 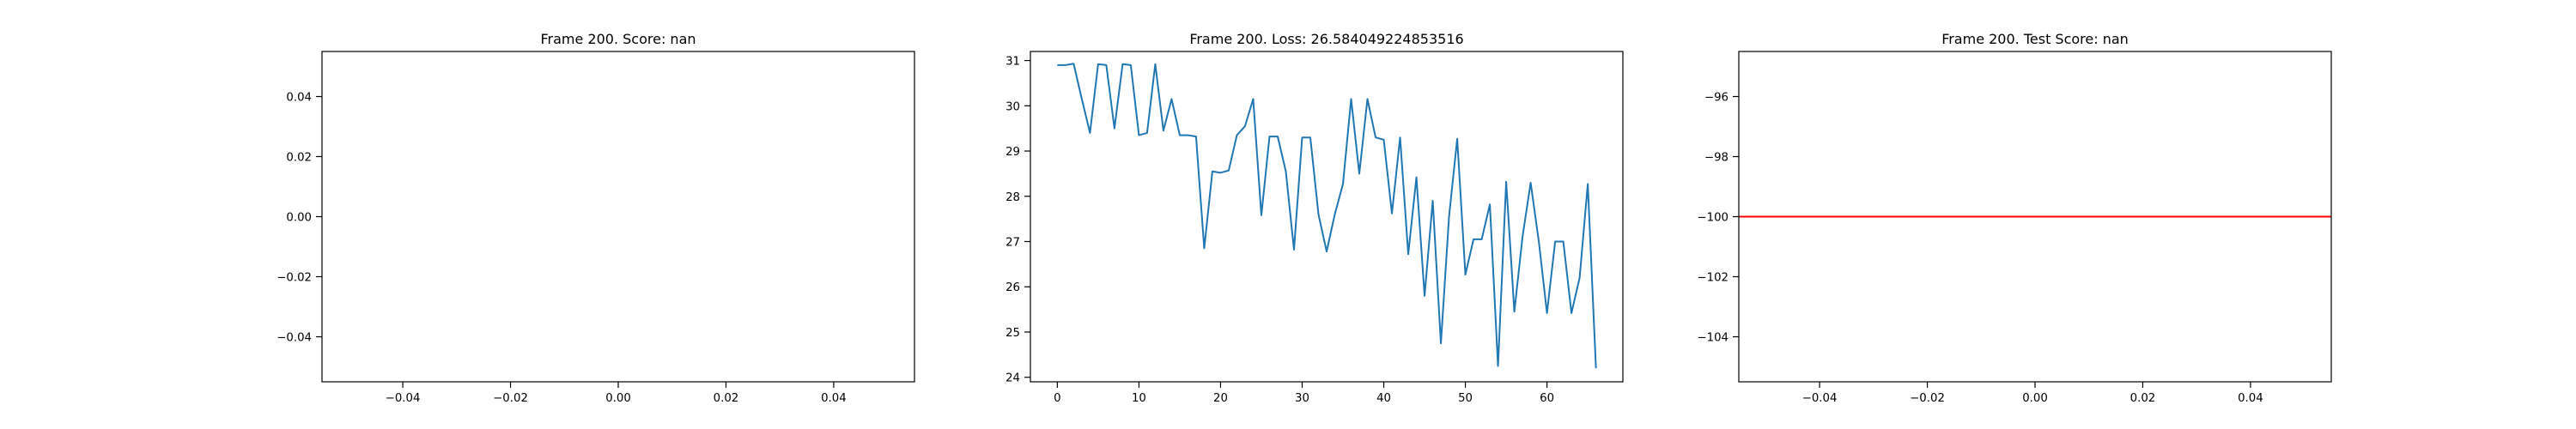 I want to click on y-tick-label: 25, so click(x=1013, y=334).